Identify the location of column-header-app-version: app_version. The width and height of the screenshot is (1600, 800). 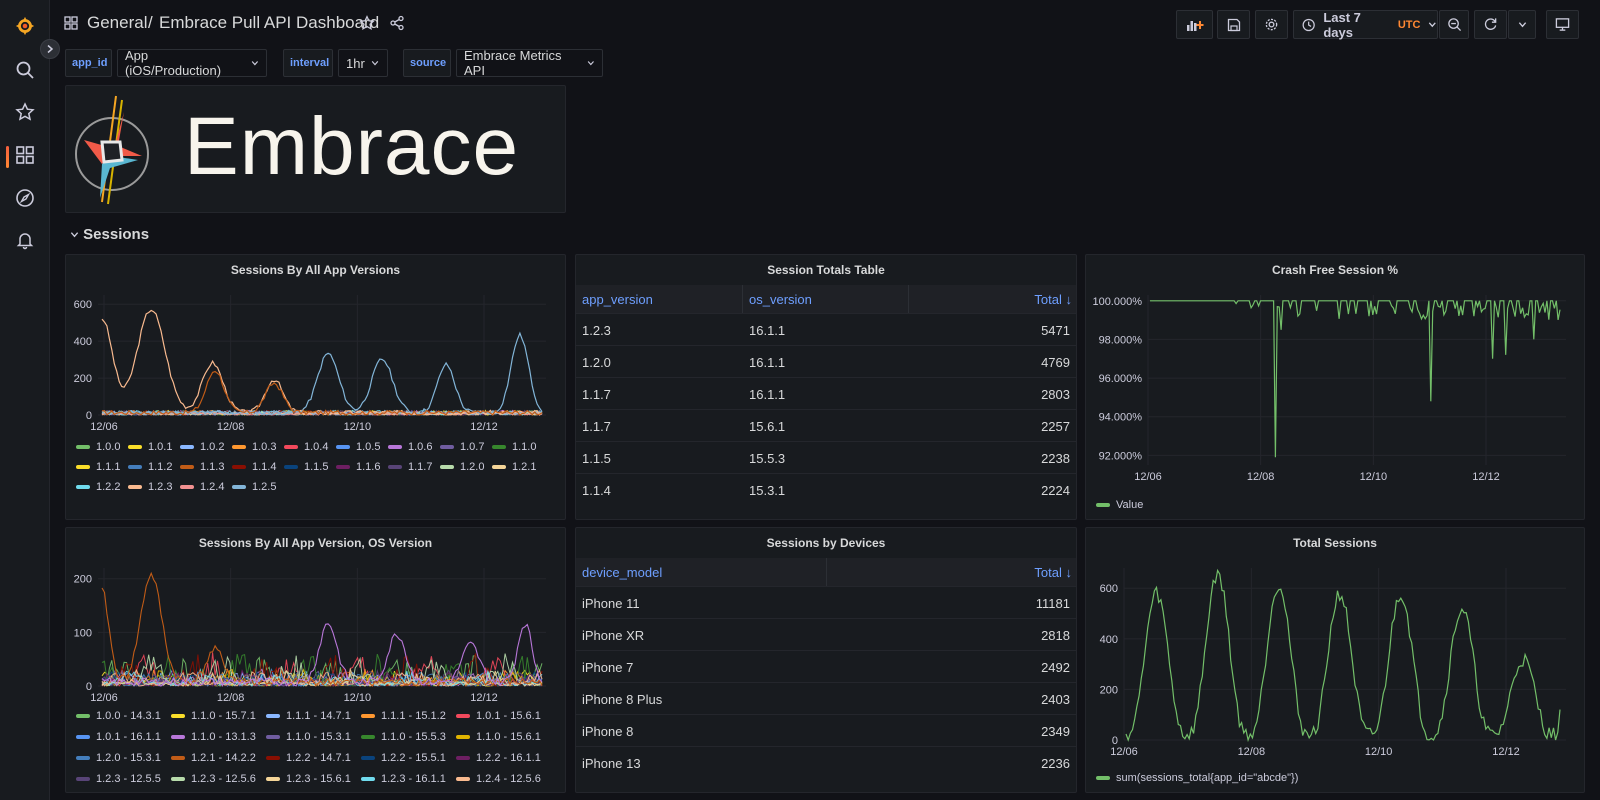
(659, 299).